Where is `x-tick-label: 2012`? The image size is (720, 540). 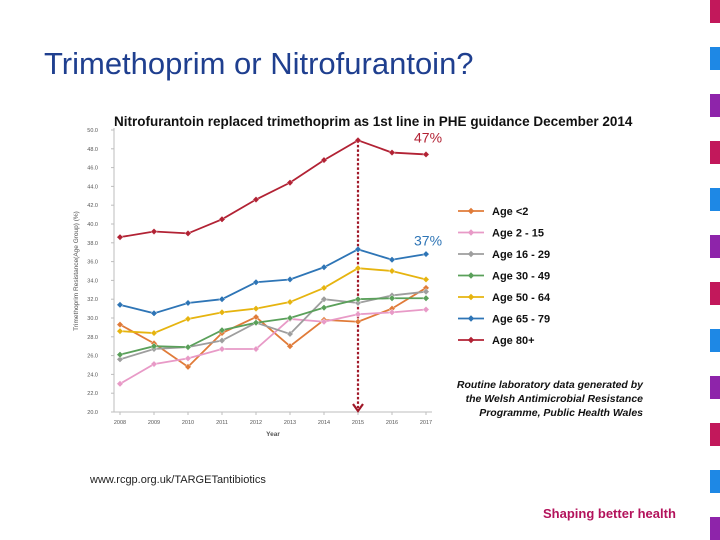 x-tick-label: 2012 is located at coordinates (256, 423).